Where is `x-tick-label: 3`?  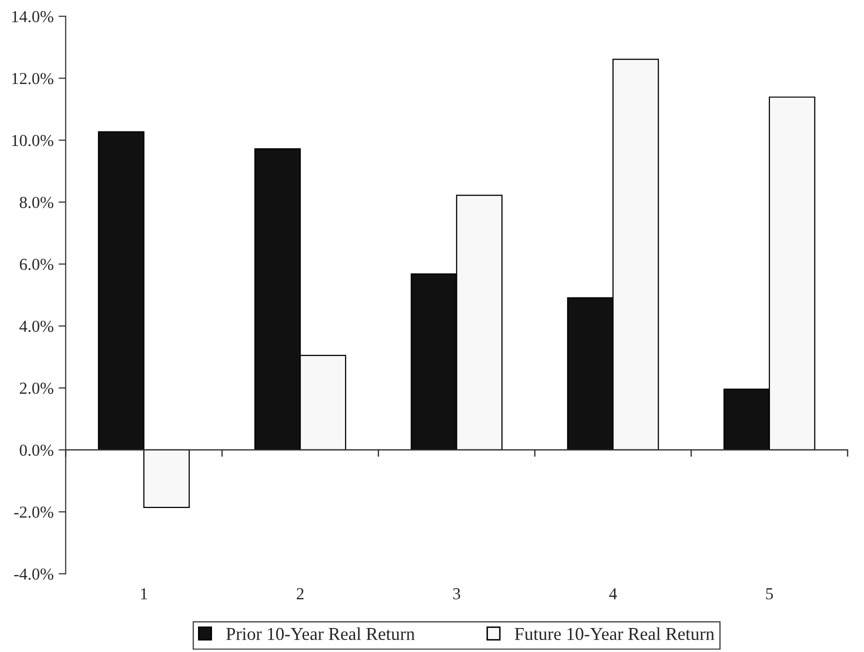
x-tick-label: 3 is located at coordinates (456, 594).